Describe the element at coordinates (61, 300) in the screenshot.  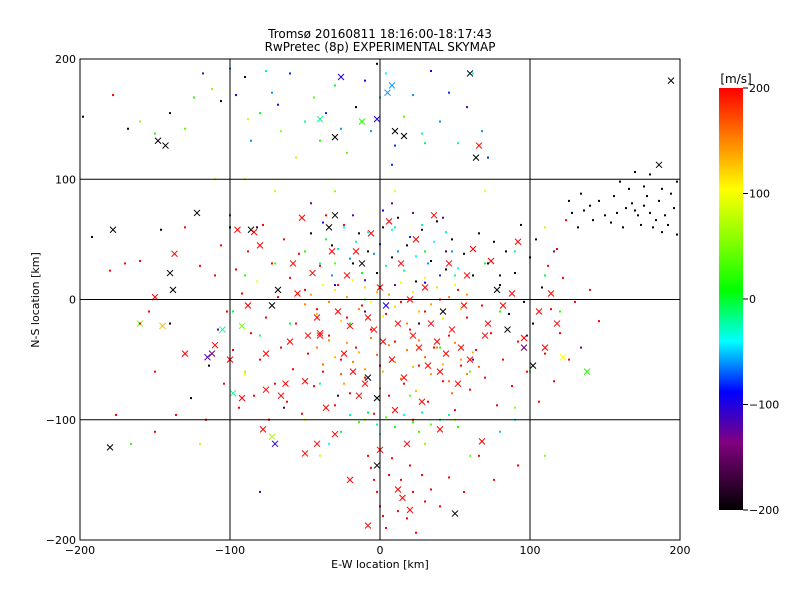
I see `y-axis-ticks: −200 −100 0 100 200` at that location.